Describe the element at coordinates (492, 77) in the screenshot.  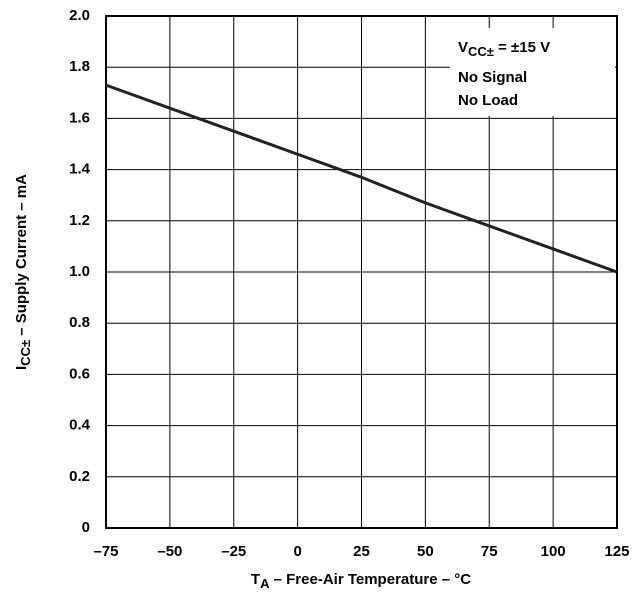
I see `annotation: No Signal` at that location.